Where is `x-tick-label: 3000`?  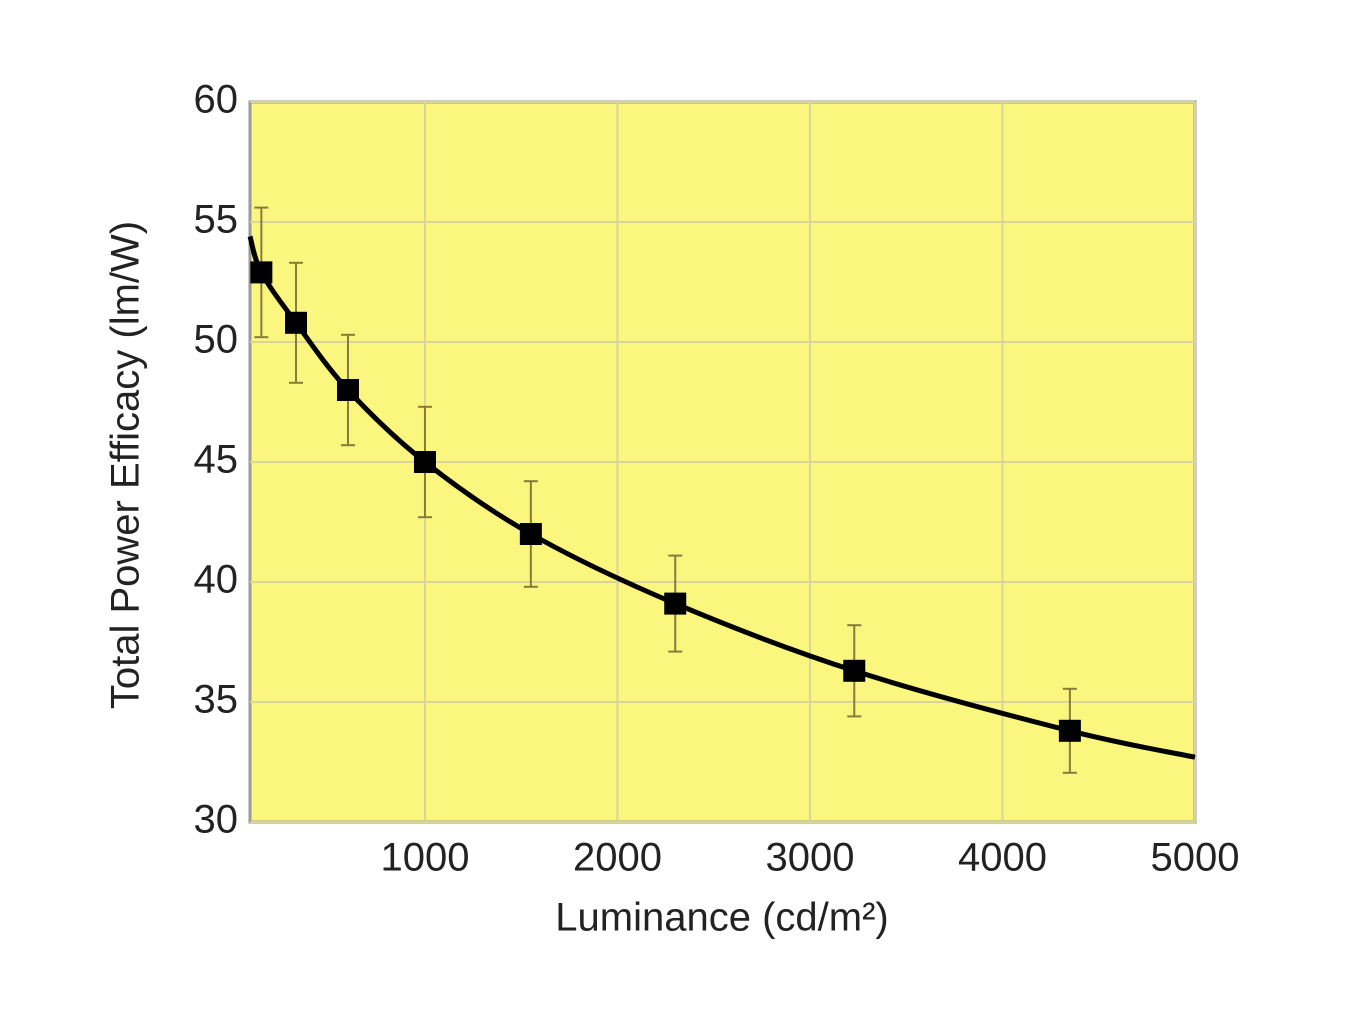 x-tick-label: 3000 is located at coordinates (810, 858).